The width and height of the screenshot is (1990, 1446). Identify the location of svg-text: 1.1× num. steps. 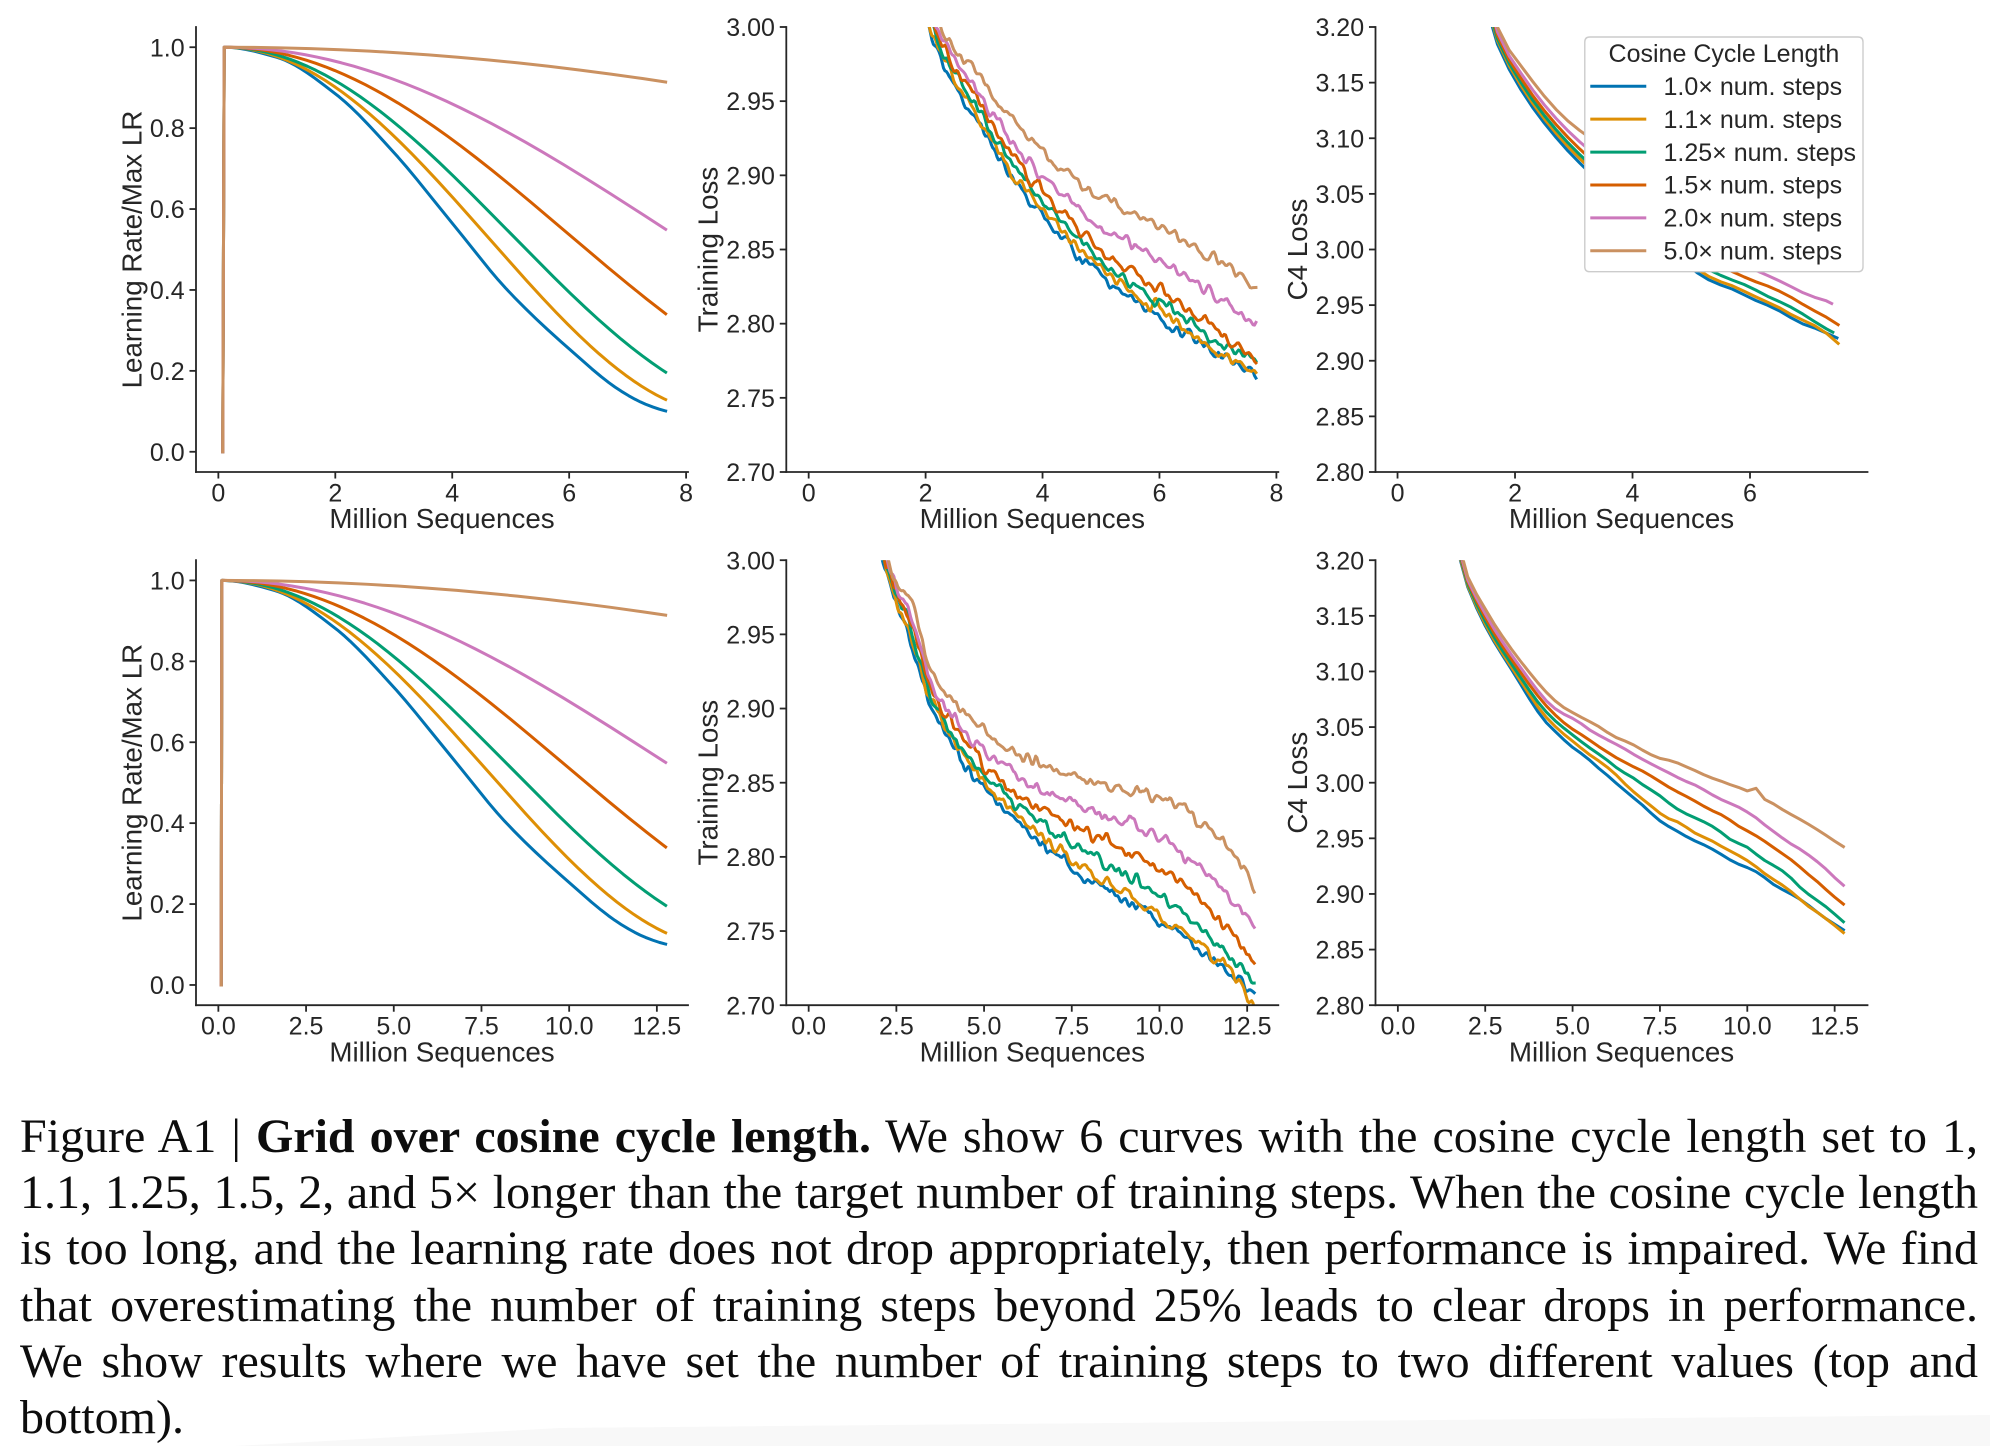
(1753, 120).